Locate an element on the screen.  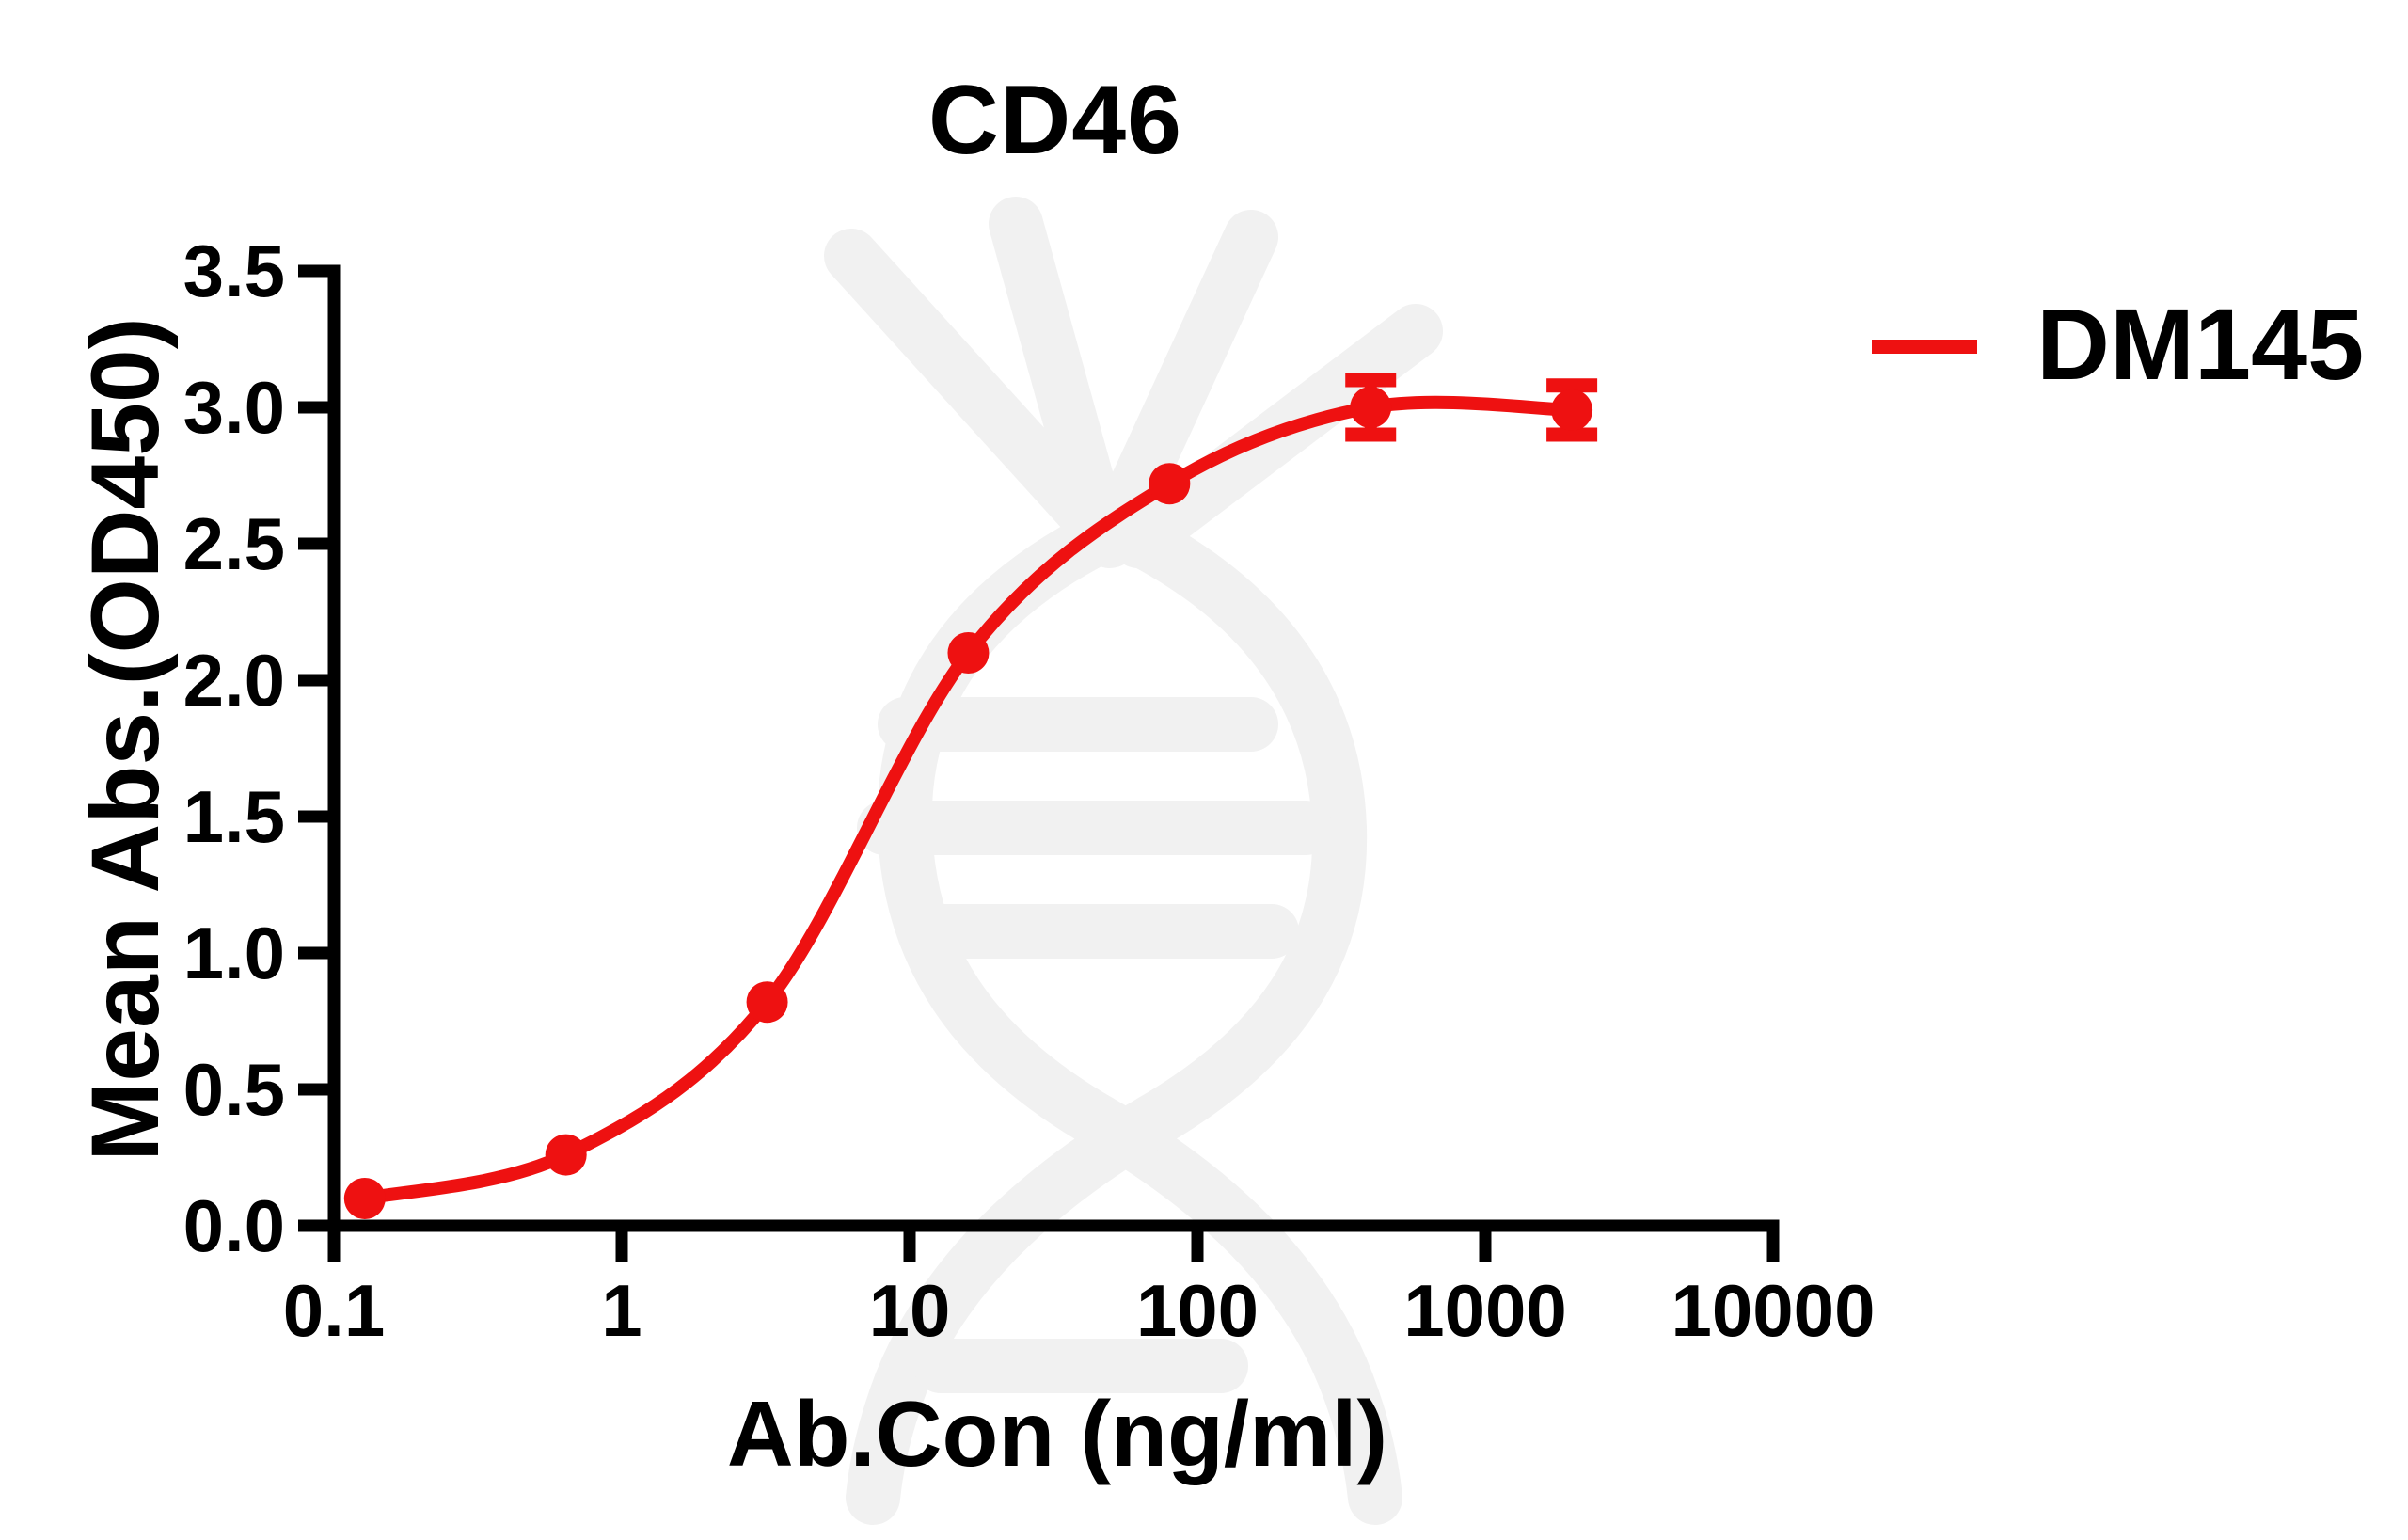
legend-line-swatch is located at coordinates (1925, 347).